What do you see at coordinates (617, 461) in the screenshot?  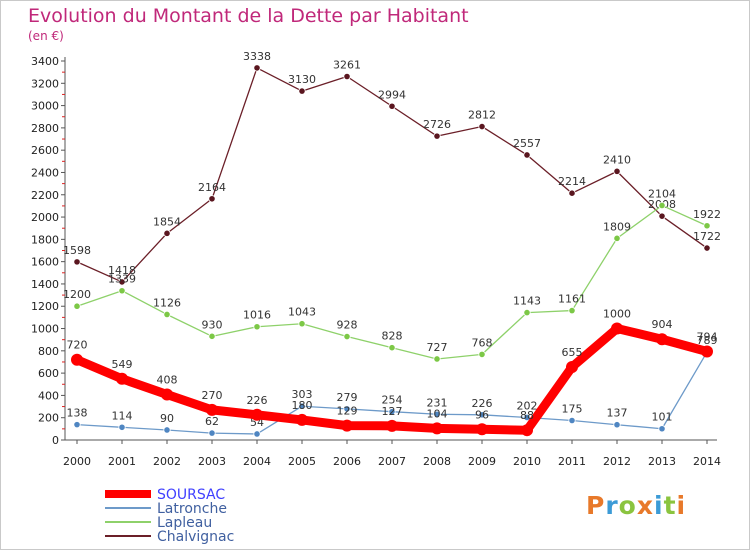 I see `x-tick-label: 2012` at bounding box center [617, 461].